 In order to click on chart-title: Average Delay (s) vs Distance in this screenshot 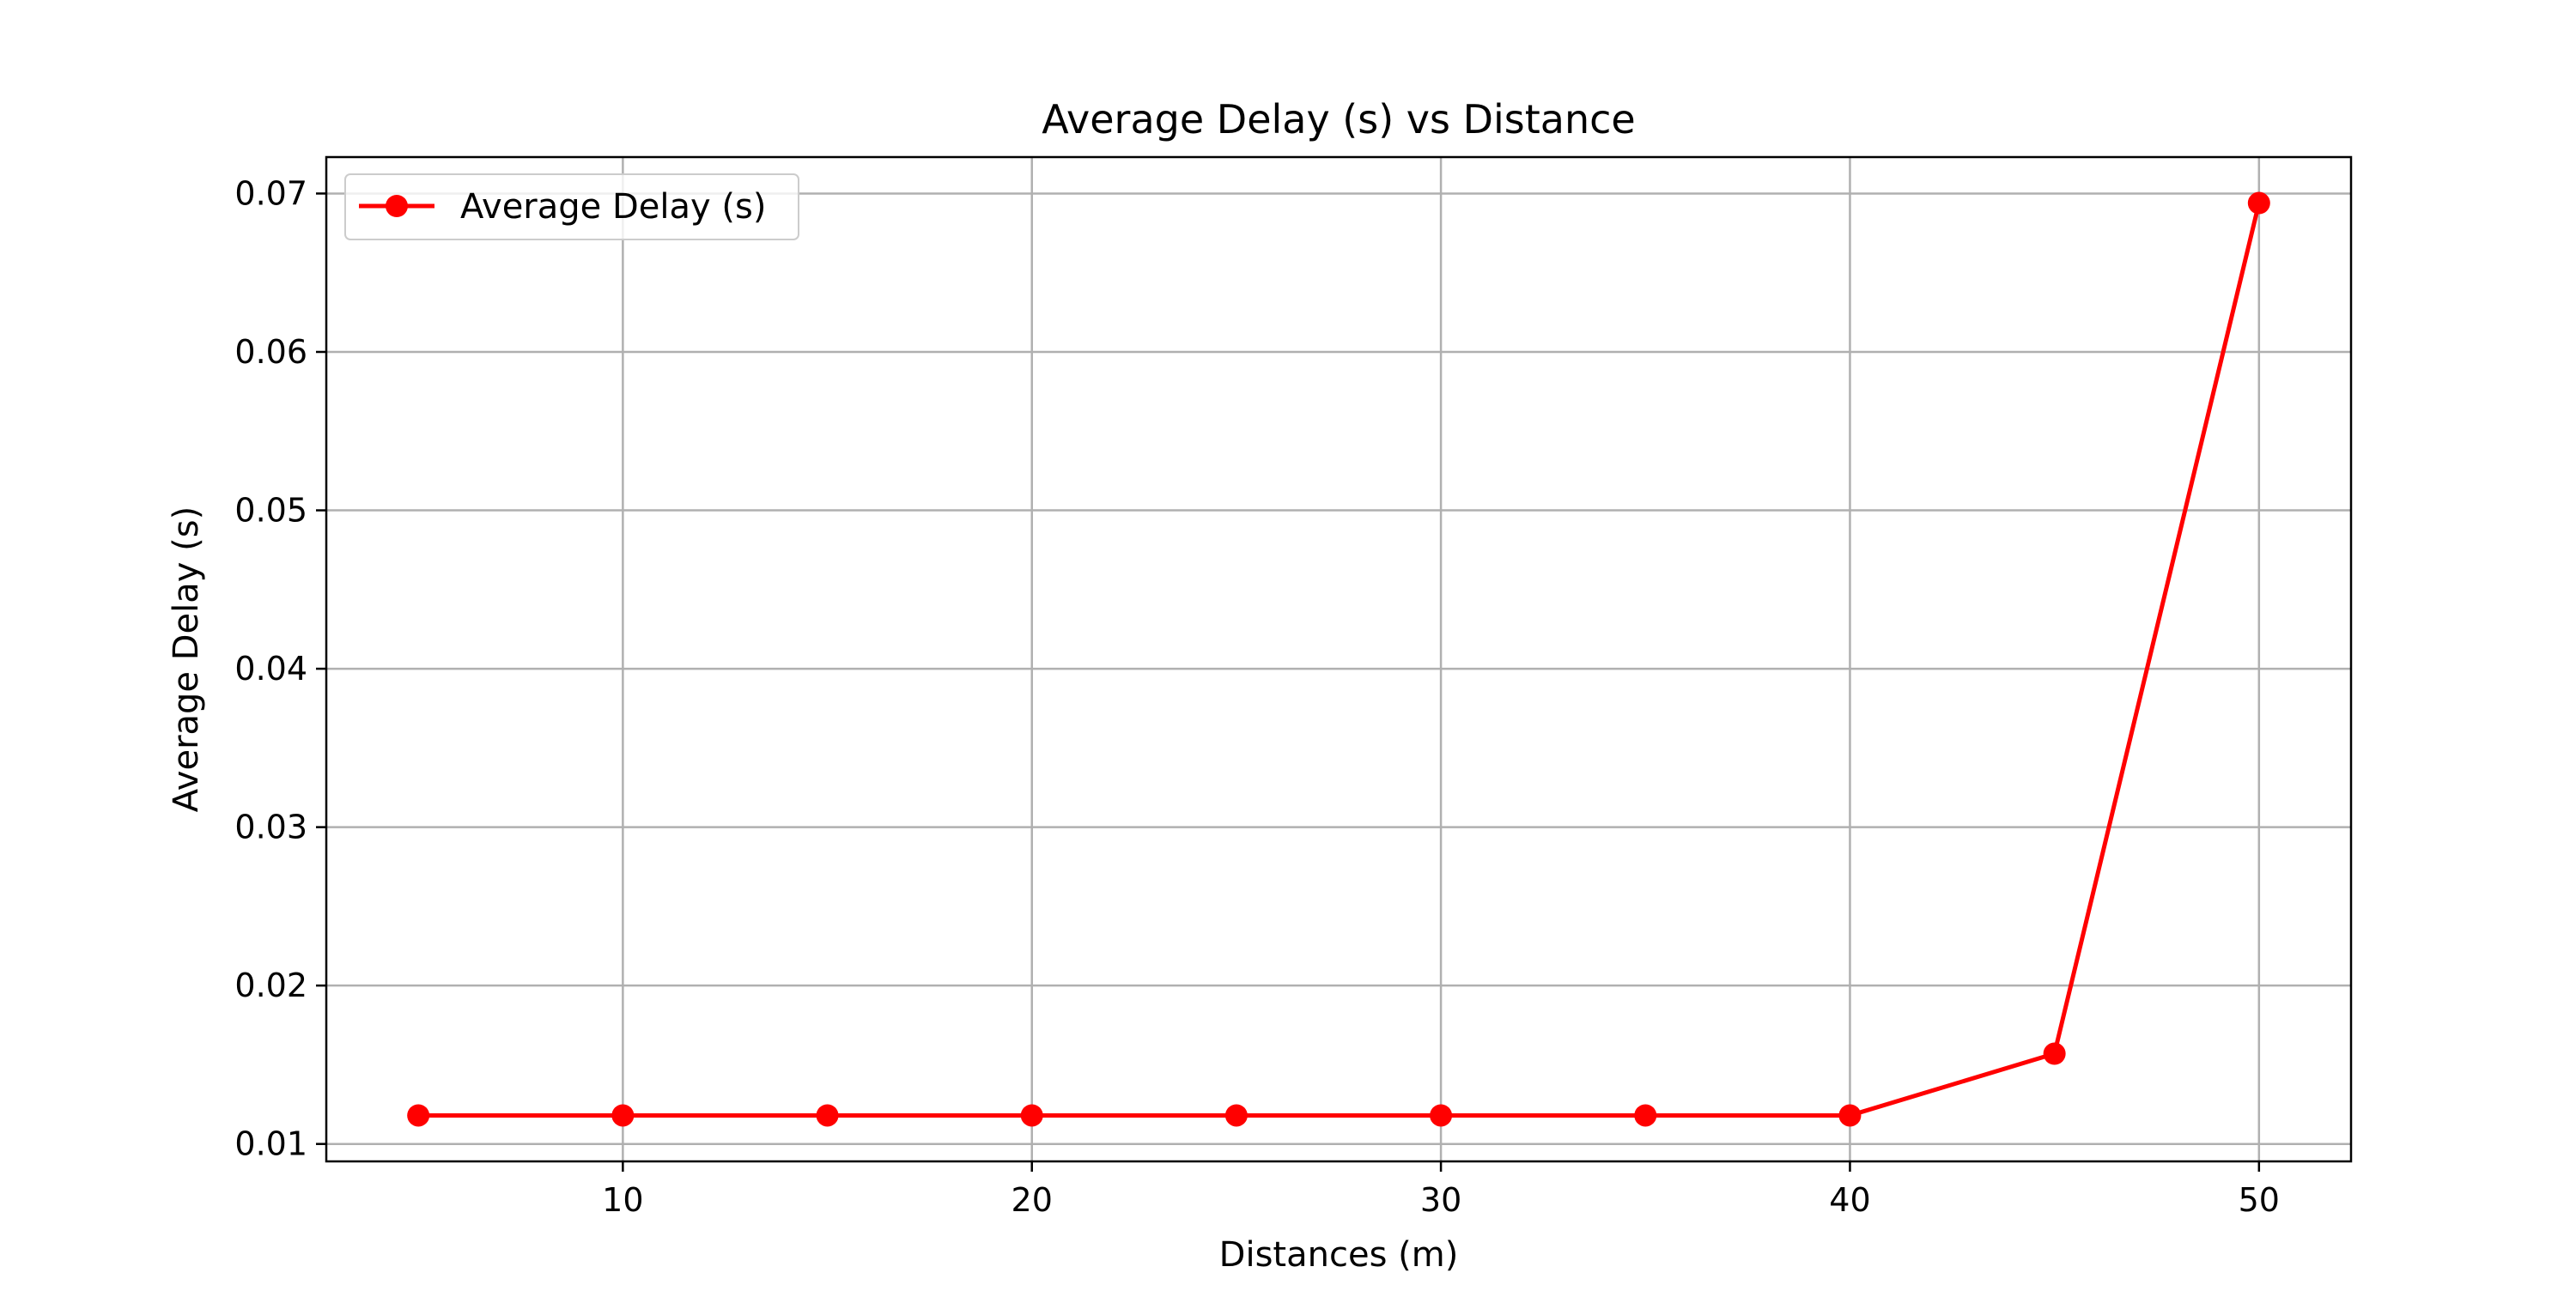, I will do `click(1338, 119)`.